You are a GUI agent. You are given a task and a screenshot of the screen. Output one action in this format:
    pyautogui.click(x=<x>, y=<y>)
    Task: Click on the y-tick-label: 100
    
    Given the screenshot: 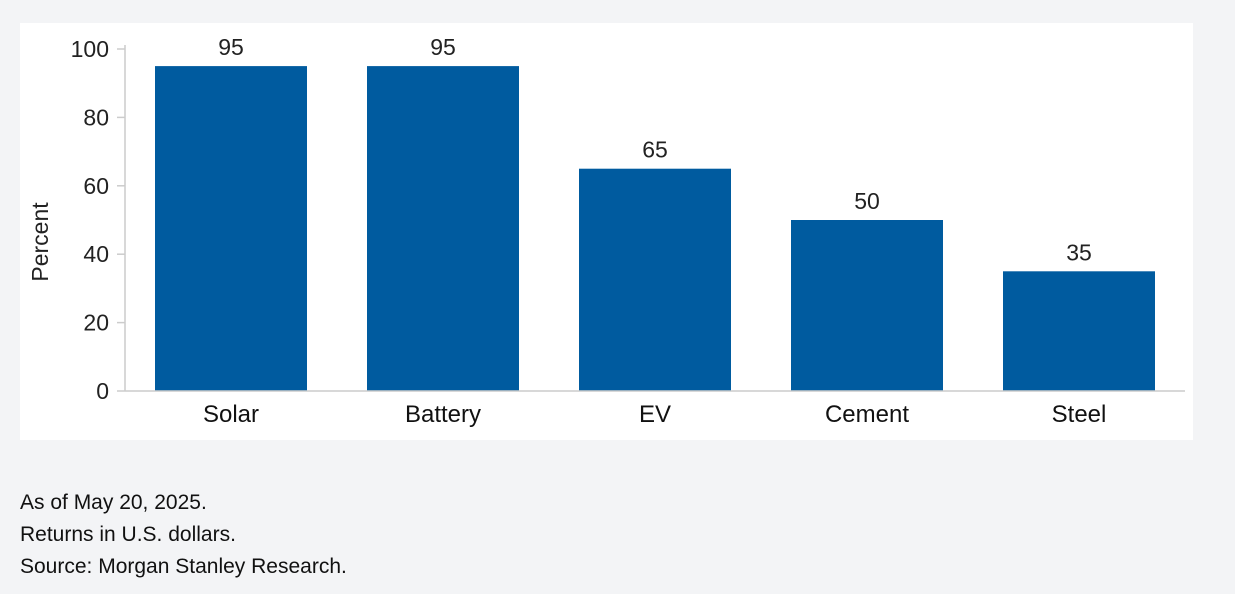 What is the action you would take?
    pyautogui.click(x=90, y=49)
    